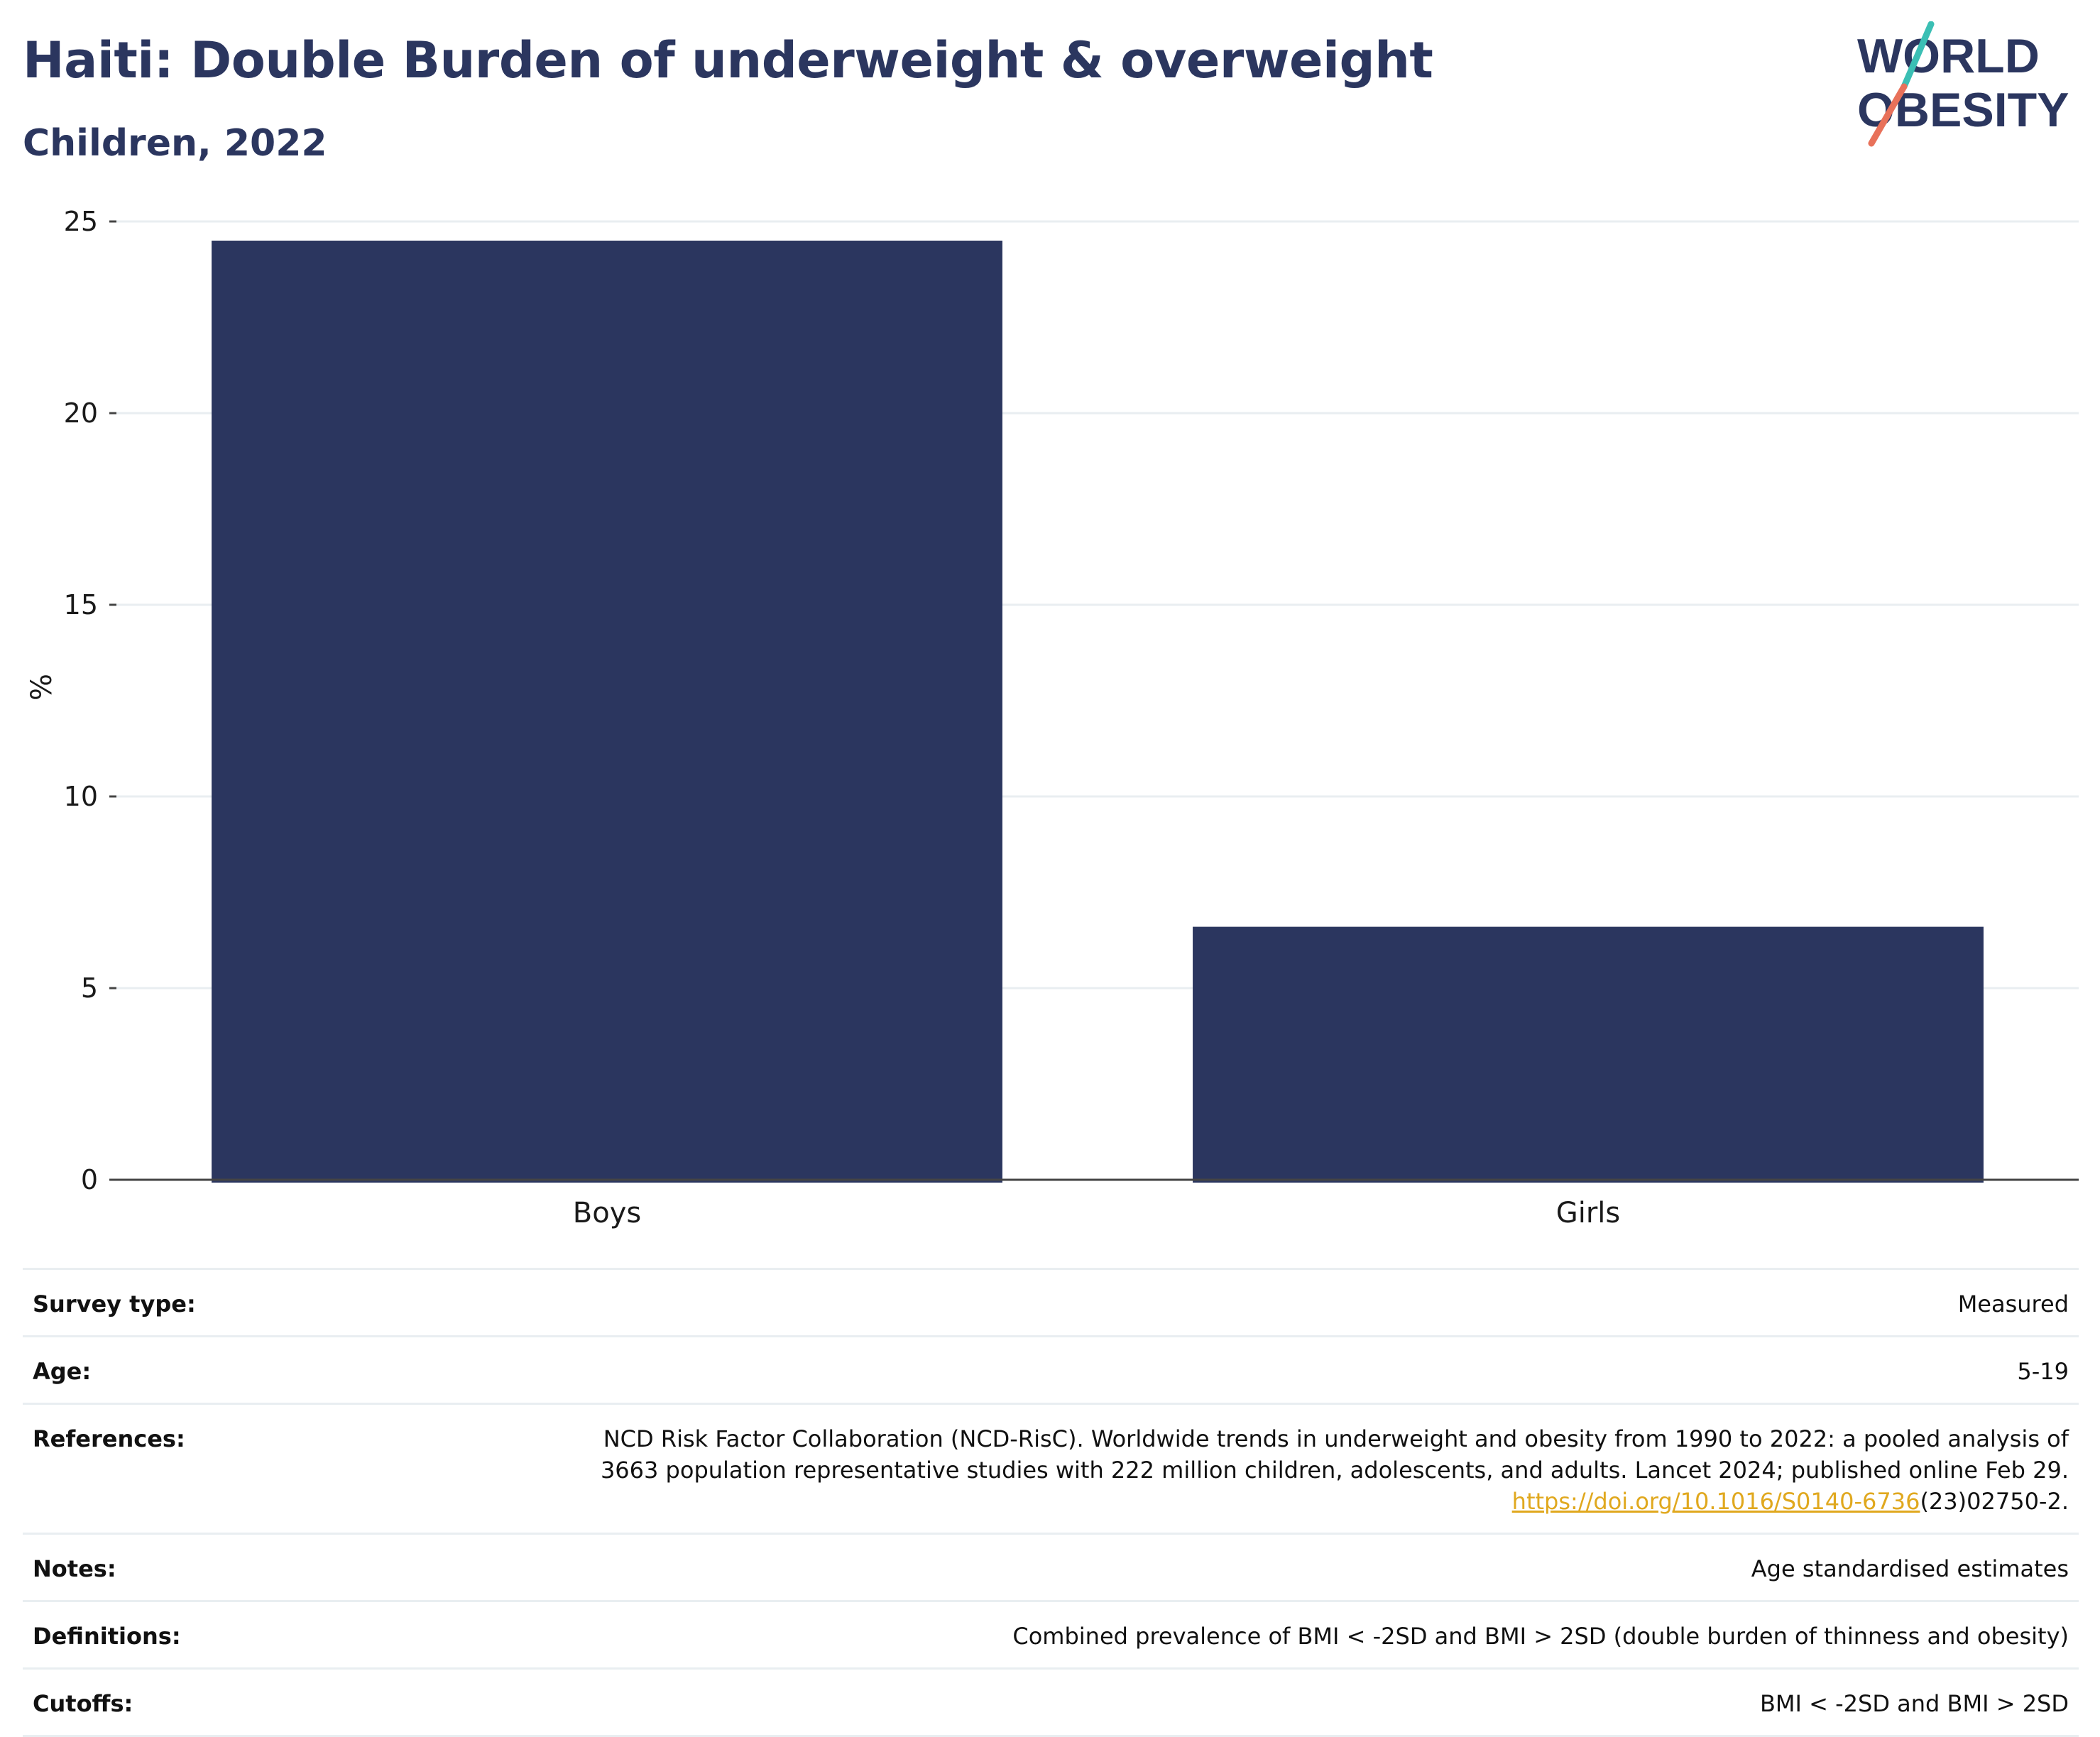  Describe the element at coordinates (90, 700) in the screenshot. I see `y-tick-labels: 0 5 10 15 20 25` at that location.